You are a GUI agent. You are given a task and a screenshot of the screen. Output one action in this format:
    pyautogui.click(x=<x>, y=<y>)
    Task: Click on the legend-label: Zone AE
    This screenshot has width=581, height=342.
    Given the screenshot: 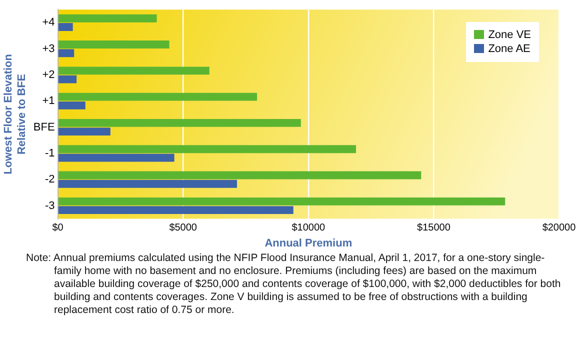 What is the action you would take?
    pyautogui.click(x=509, y=48)
    